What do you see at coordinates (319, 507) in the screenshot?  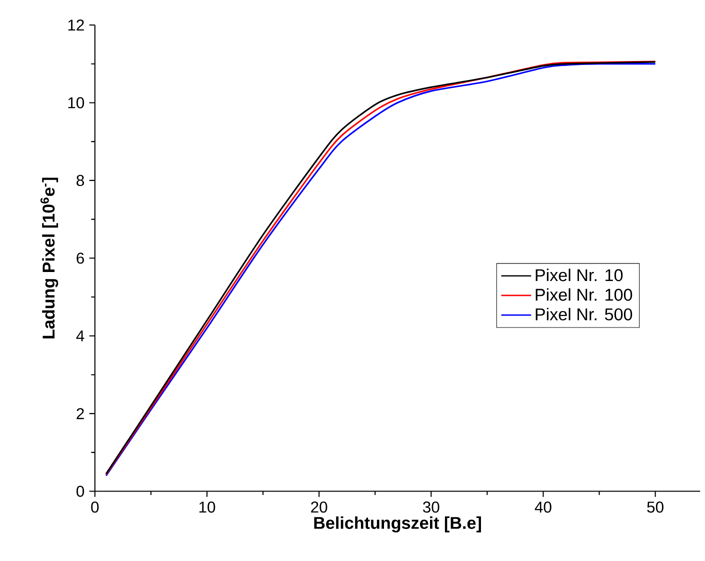 I see `x-tick-label: 20` at bounding box center [319, 507].